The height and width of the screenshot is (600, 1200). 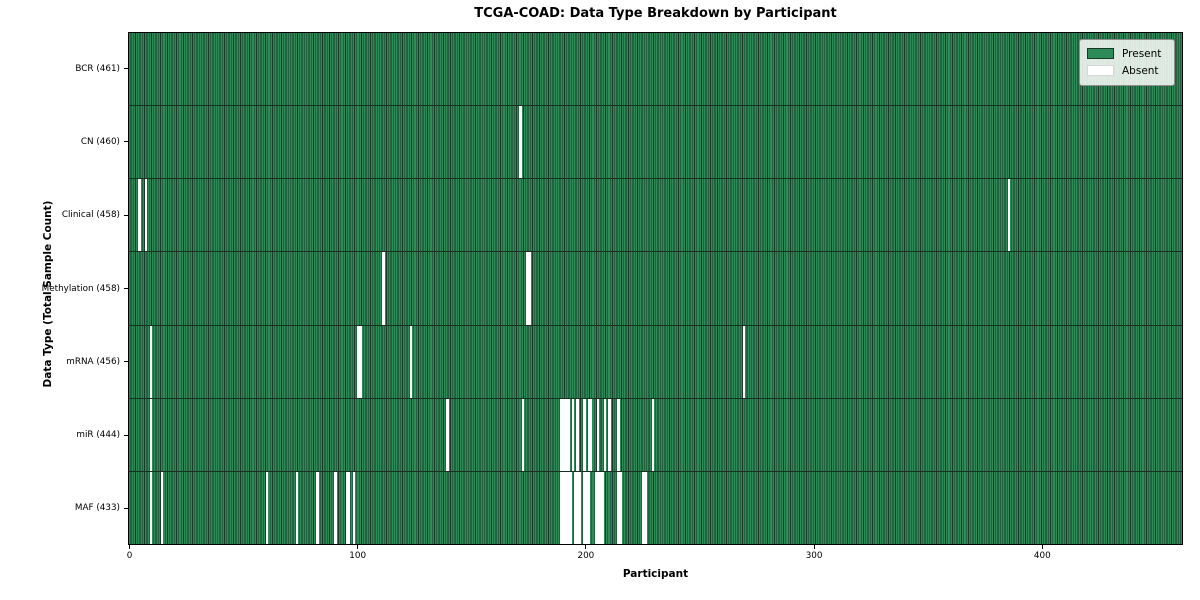 I want to click on legend-item-present: Present, so click(x=1127, y=53).